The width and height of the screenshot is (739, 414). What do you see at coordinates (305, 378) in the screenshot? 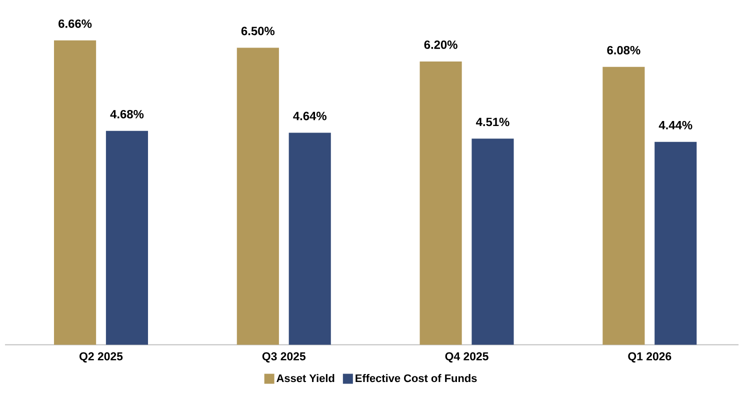
I see `legend-label: Asset Yield` at bounding box center [305, 378].